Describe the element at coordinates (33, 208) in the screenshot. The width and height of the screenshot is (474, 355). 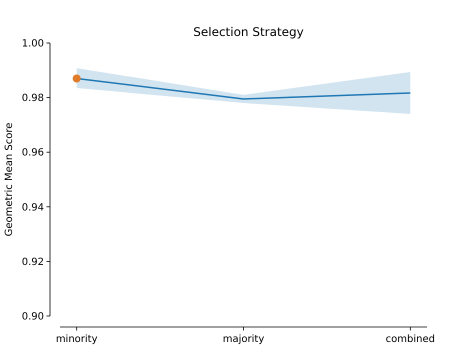
I see `y-tick-label: 0.94` at that location.